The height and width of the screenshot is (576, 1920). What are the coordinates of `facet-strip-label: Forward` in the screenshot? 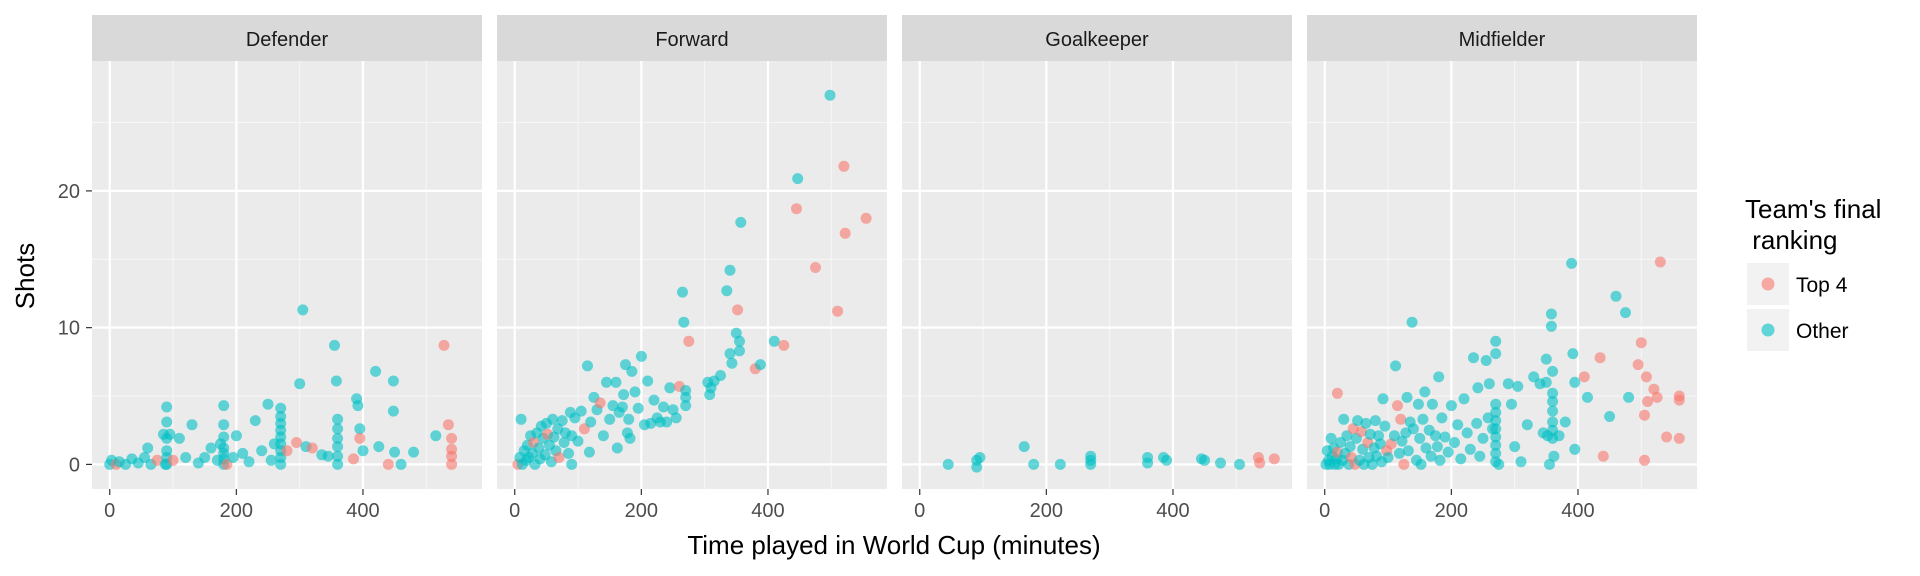 It's located at (691, 40).